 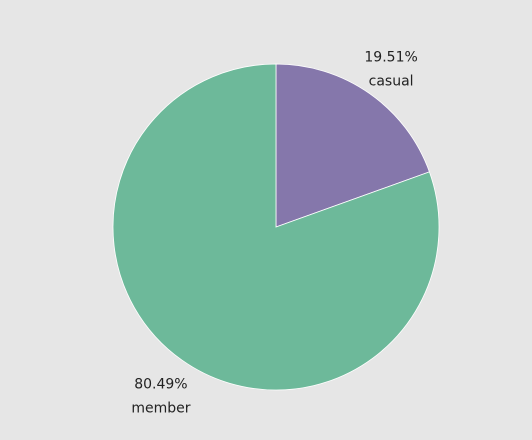 What do you see at coordinates (391, 81) in the screenshot?
I see `pie-category-label-casual: casual` at bounding box center [391, 81].